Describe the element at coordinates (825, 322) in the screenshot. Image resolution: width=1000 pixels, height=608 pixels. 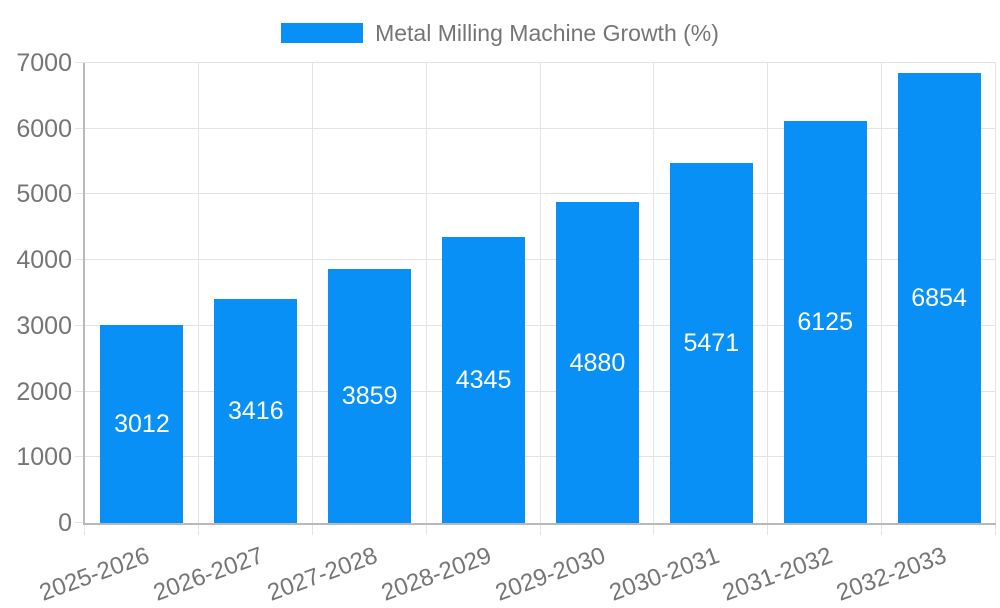
I see `bar-value-label: 6125` at that location.